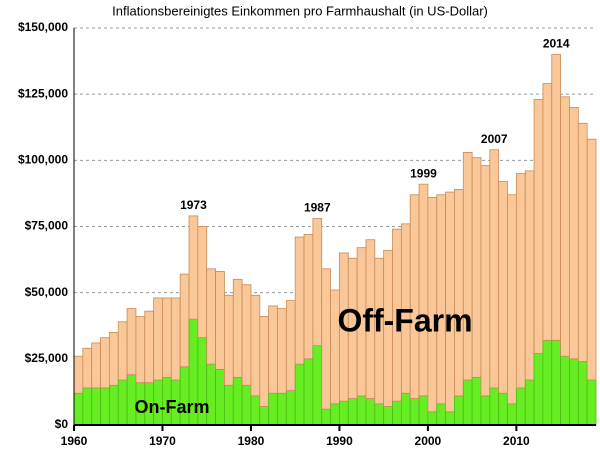 The height and width of the screenshot is (453, 600). I want to click on y-tick-label: $0, so click(62, 424).